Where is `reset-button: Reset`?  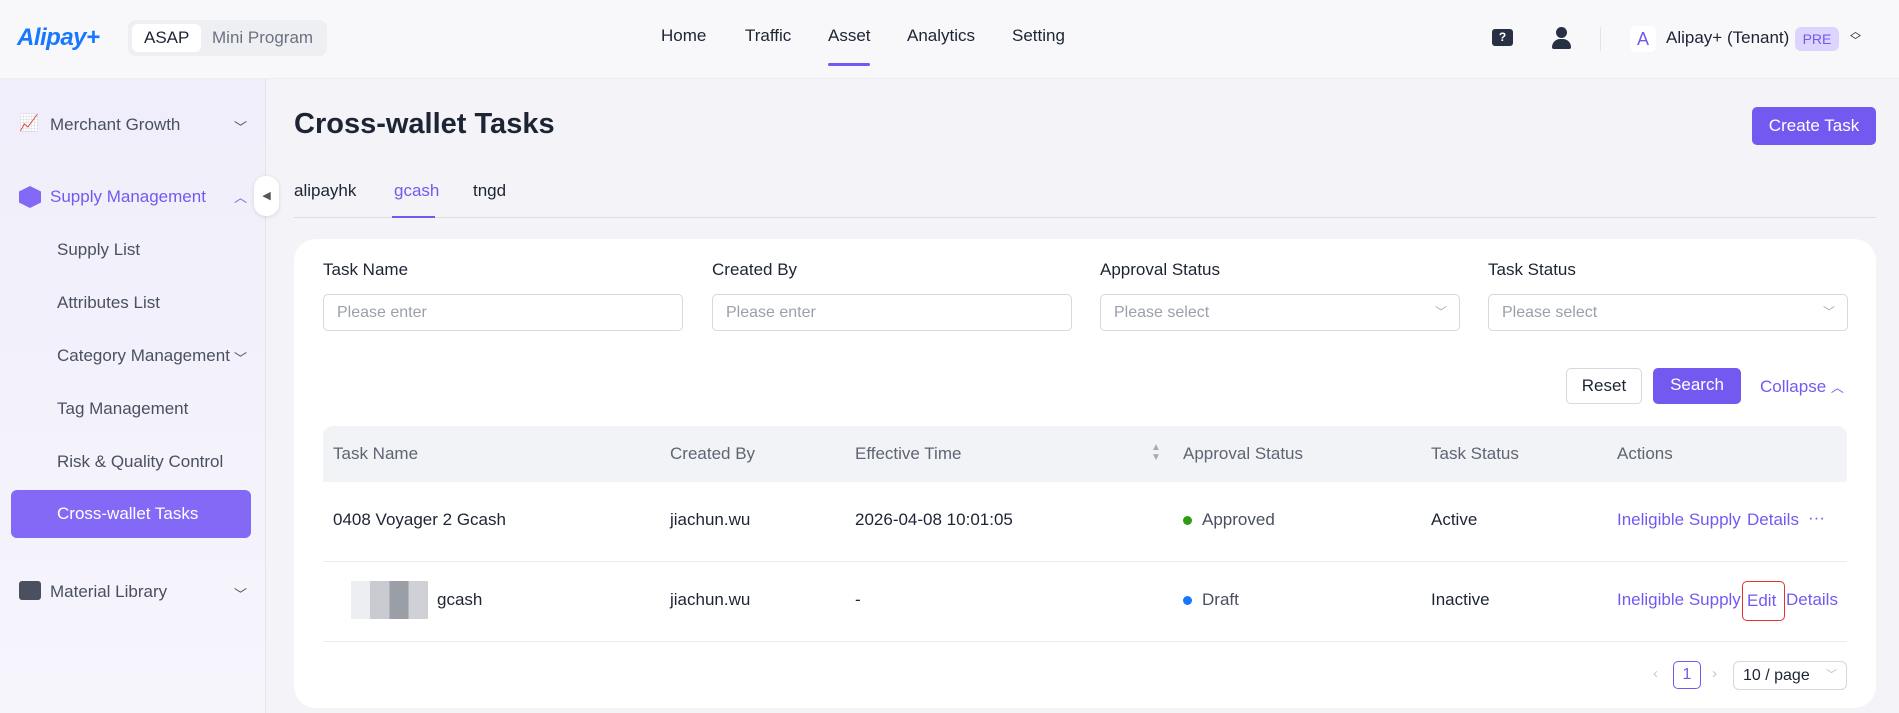
reset-button: Reset is located at coordinates (1604, 386).